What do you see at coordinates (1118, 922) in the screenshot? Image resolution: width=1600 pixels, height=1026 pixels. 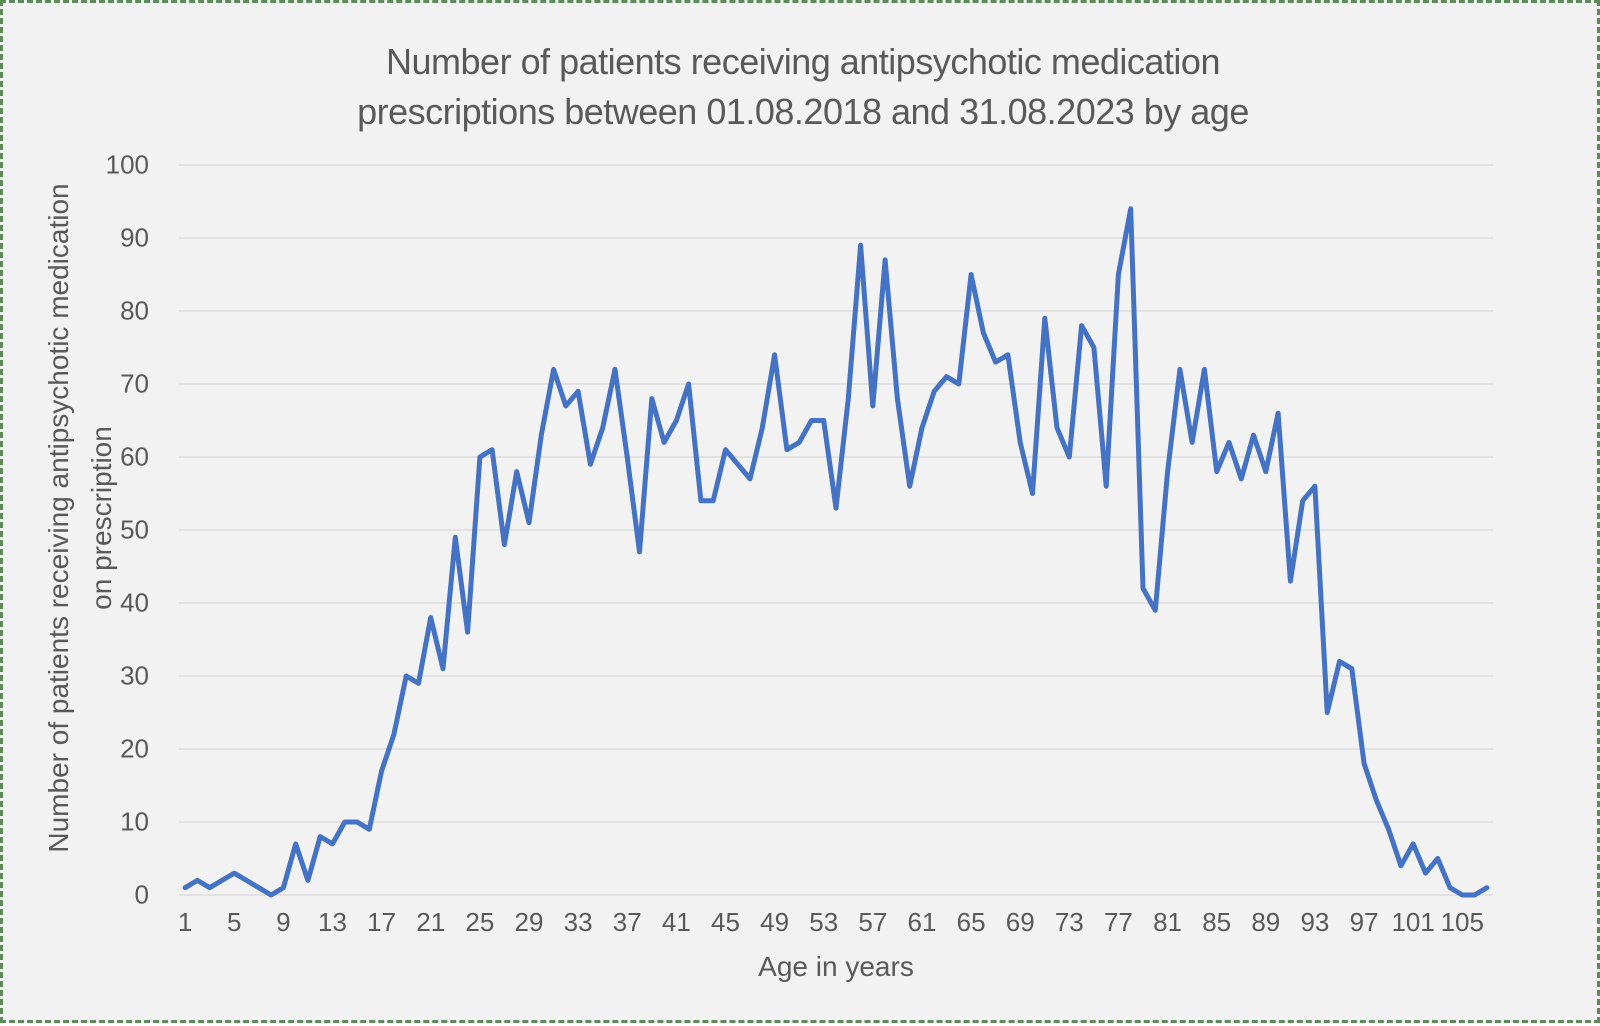 I see `x-tick-label: 77` at bounding box center [1118, 922].